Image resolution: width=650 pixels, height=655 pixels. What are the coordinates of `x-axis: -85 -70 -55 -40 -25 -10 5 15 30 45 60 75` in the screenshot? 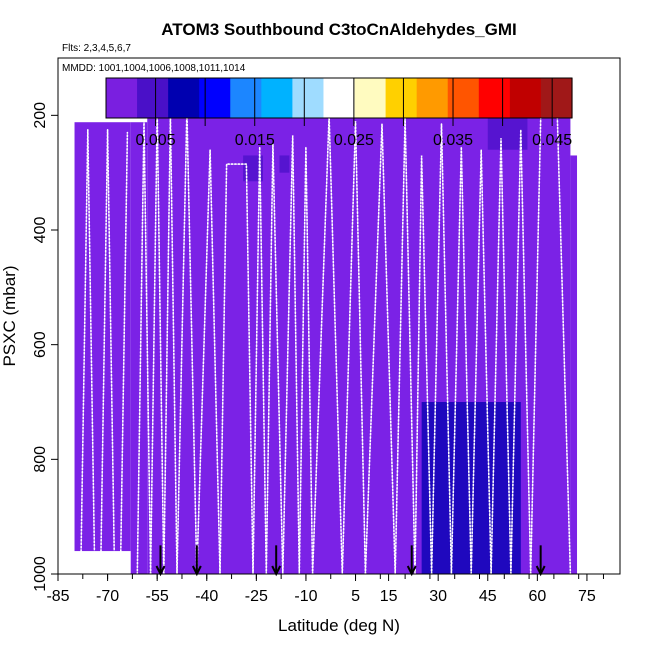 It's located at (325, 589).